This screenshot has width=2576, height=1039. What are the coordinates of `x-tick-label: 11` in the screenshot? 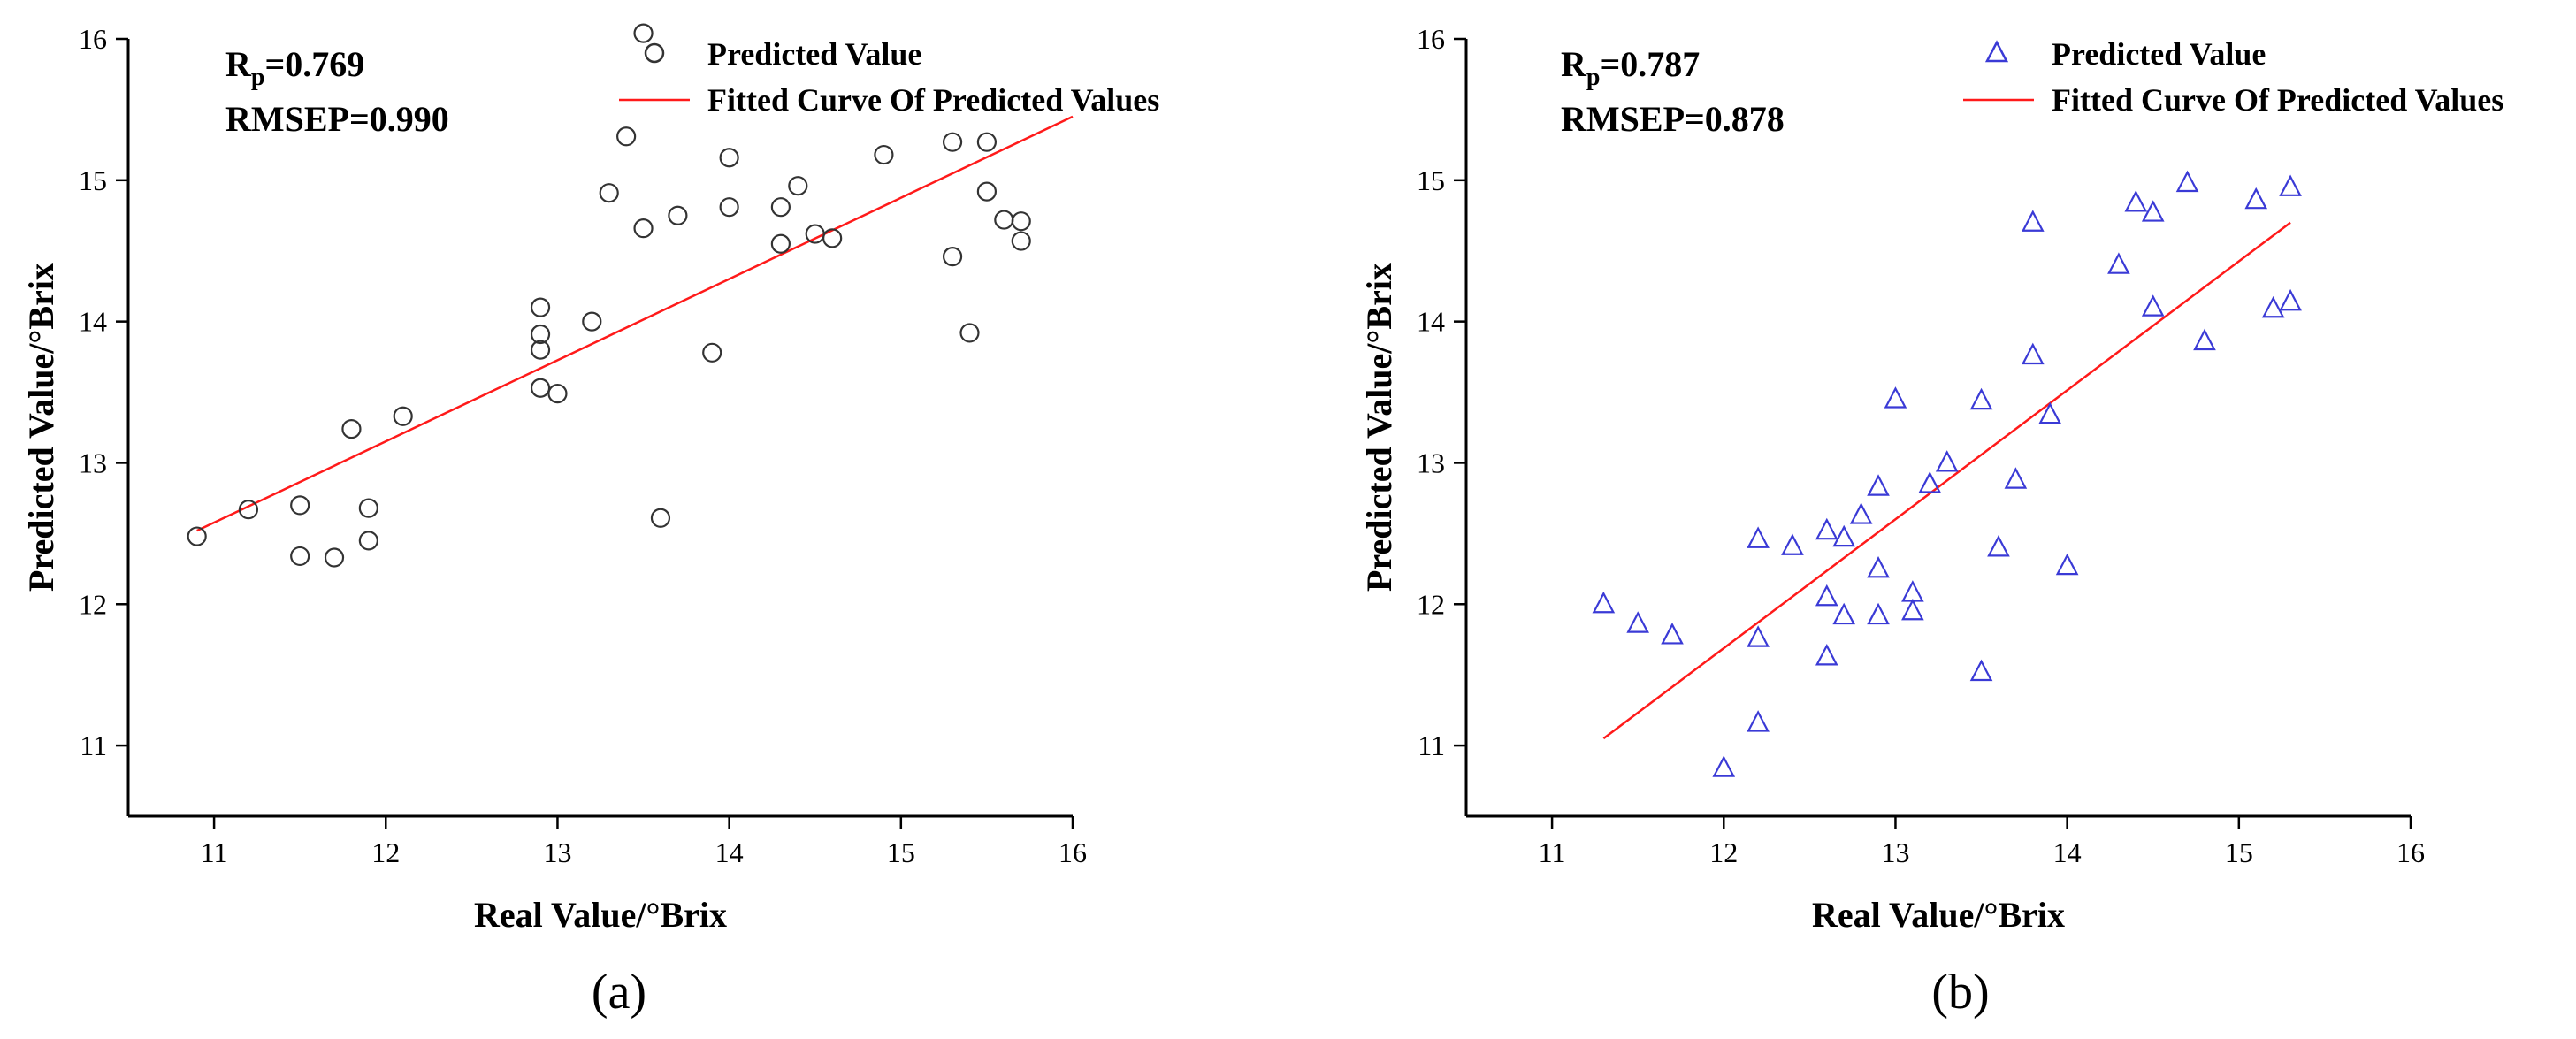 It's located at (1553, 852).